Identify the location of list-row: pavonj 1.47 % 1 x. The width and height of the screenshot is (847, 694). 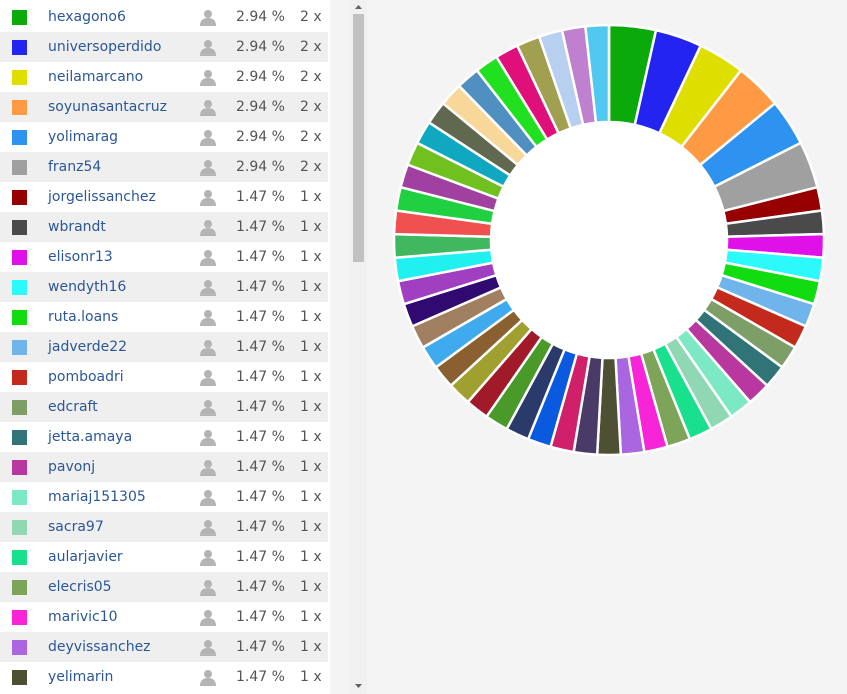
(164, 467).